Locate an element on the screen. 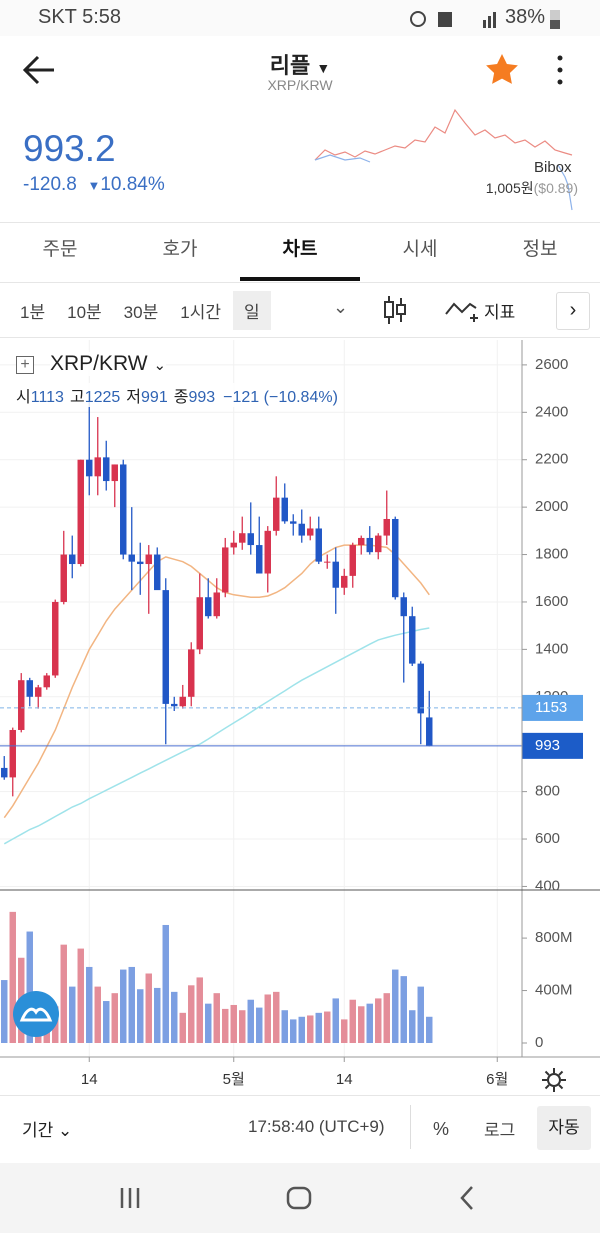 The width and height of the screenshot is (600, 1233). tab: 정보 is located at coordinates (540, 249).